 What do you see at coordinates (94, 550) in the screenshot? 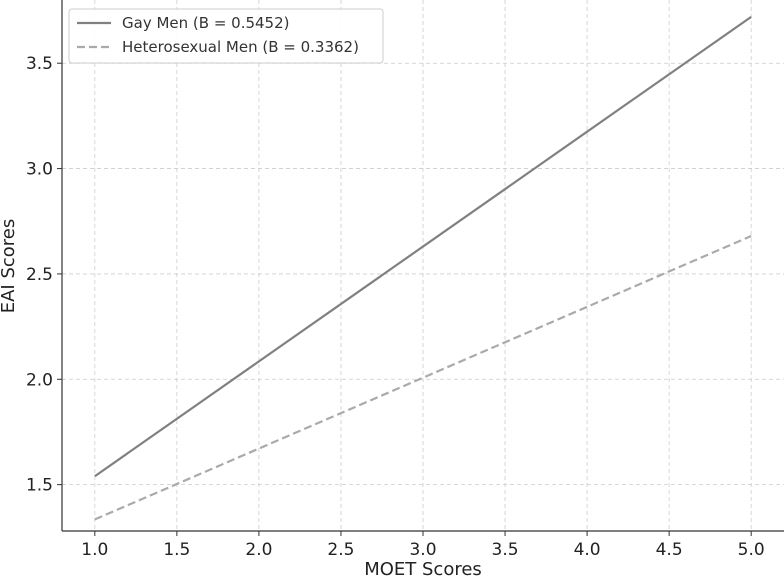
I see `x-tick-label: 1.0` at bounding box center [94, 550].